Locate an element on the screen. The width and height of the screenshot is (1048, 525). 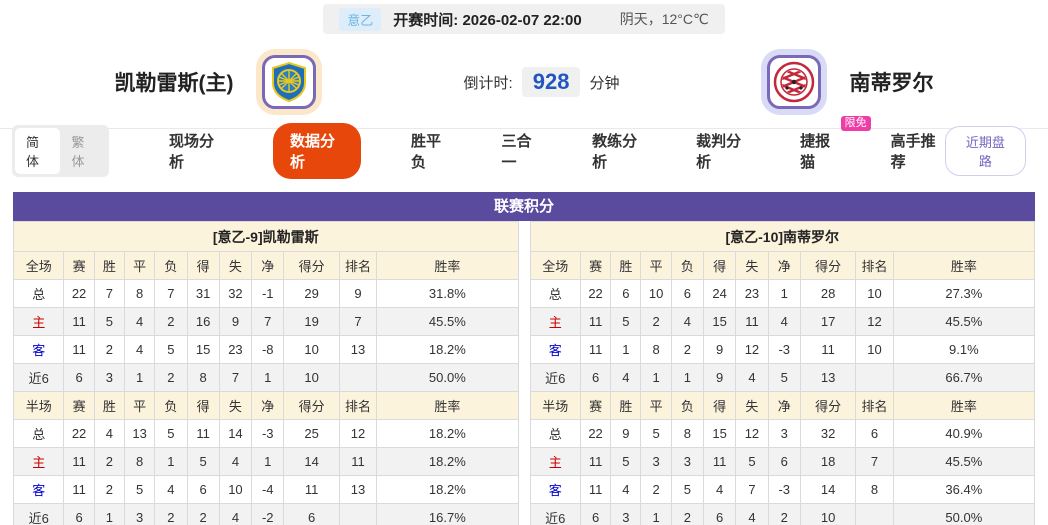
table-row: 客 11 2 5 4 6 10 -4 11 13 18.2% is located at coordinates (265, 489).